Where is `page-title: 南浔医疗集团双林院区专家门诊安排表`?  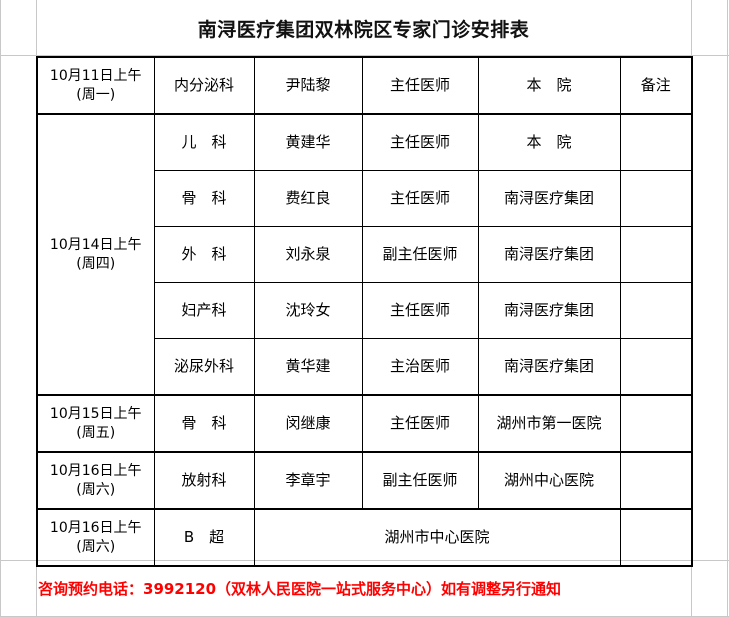 page-title: 南浔医疗集团双林院区专家门诊安排表 is located at coordinates (363, 29).